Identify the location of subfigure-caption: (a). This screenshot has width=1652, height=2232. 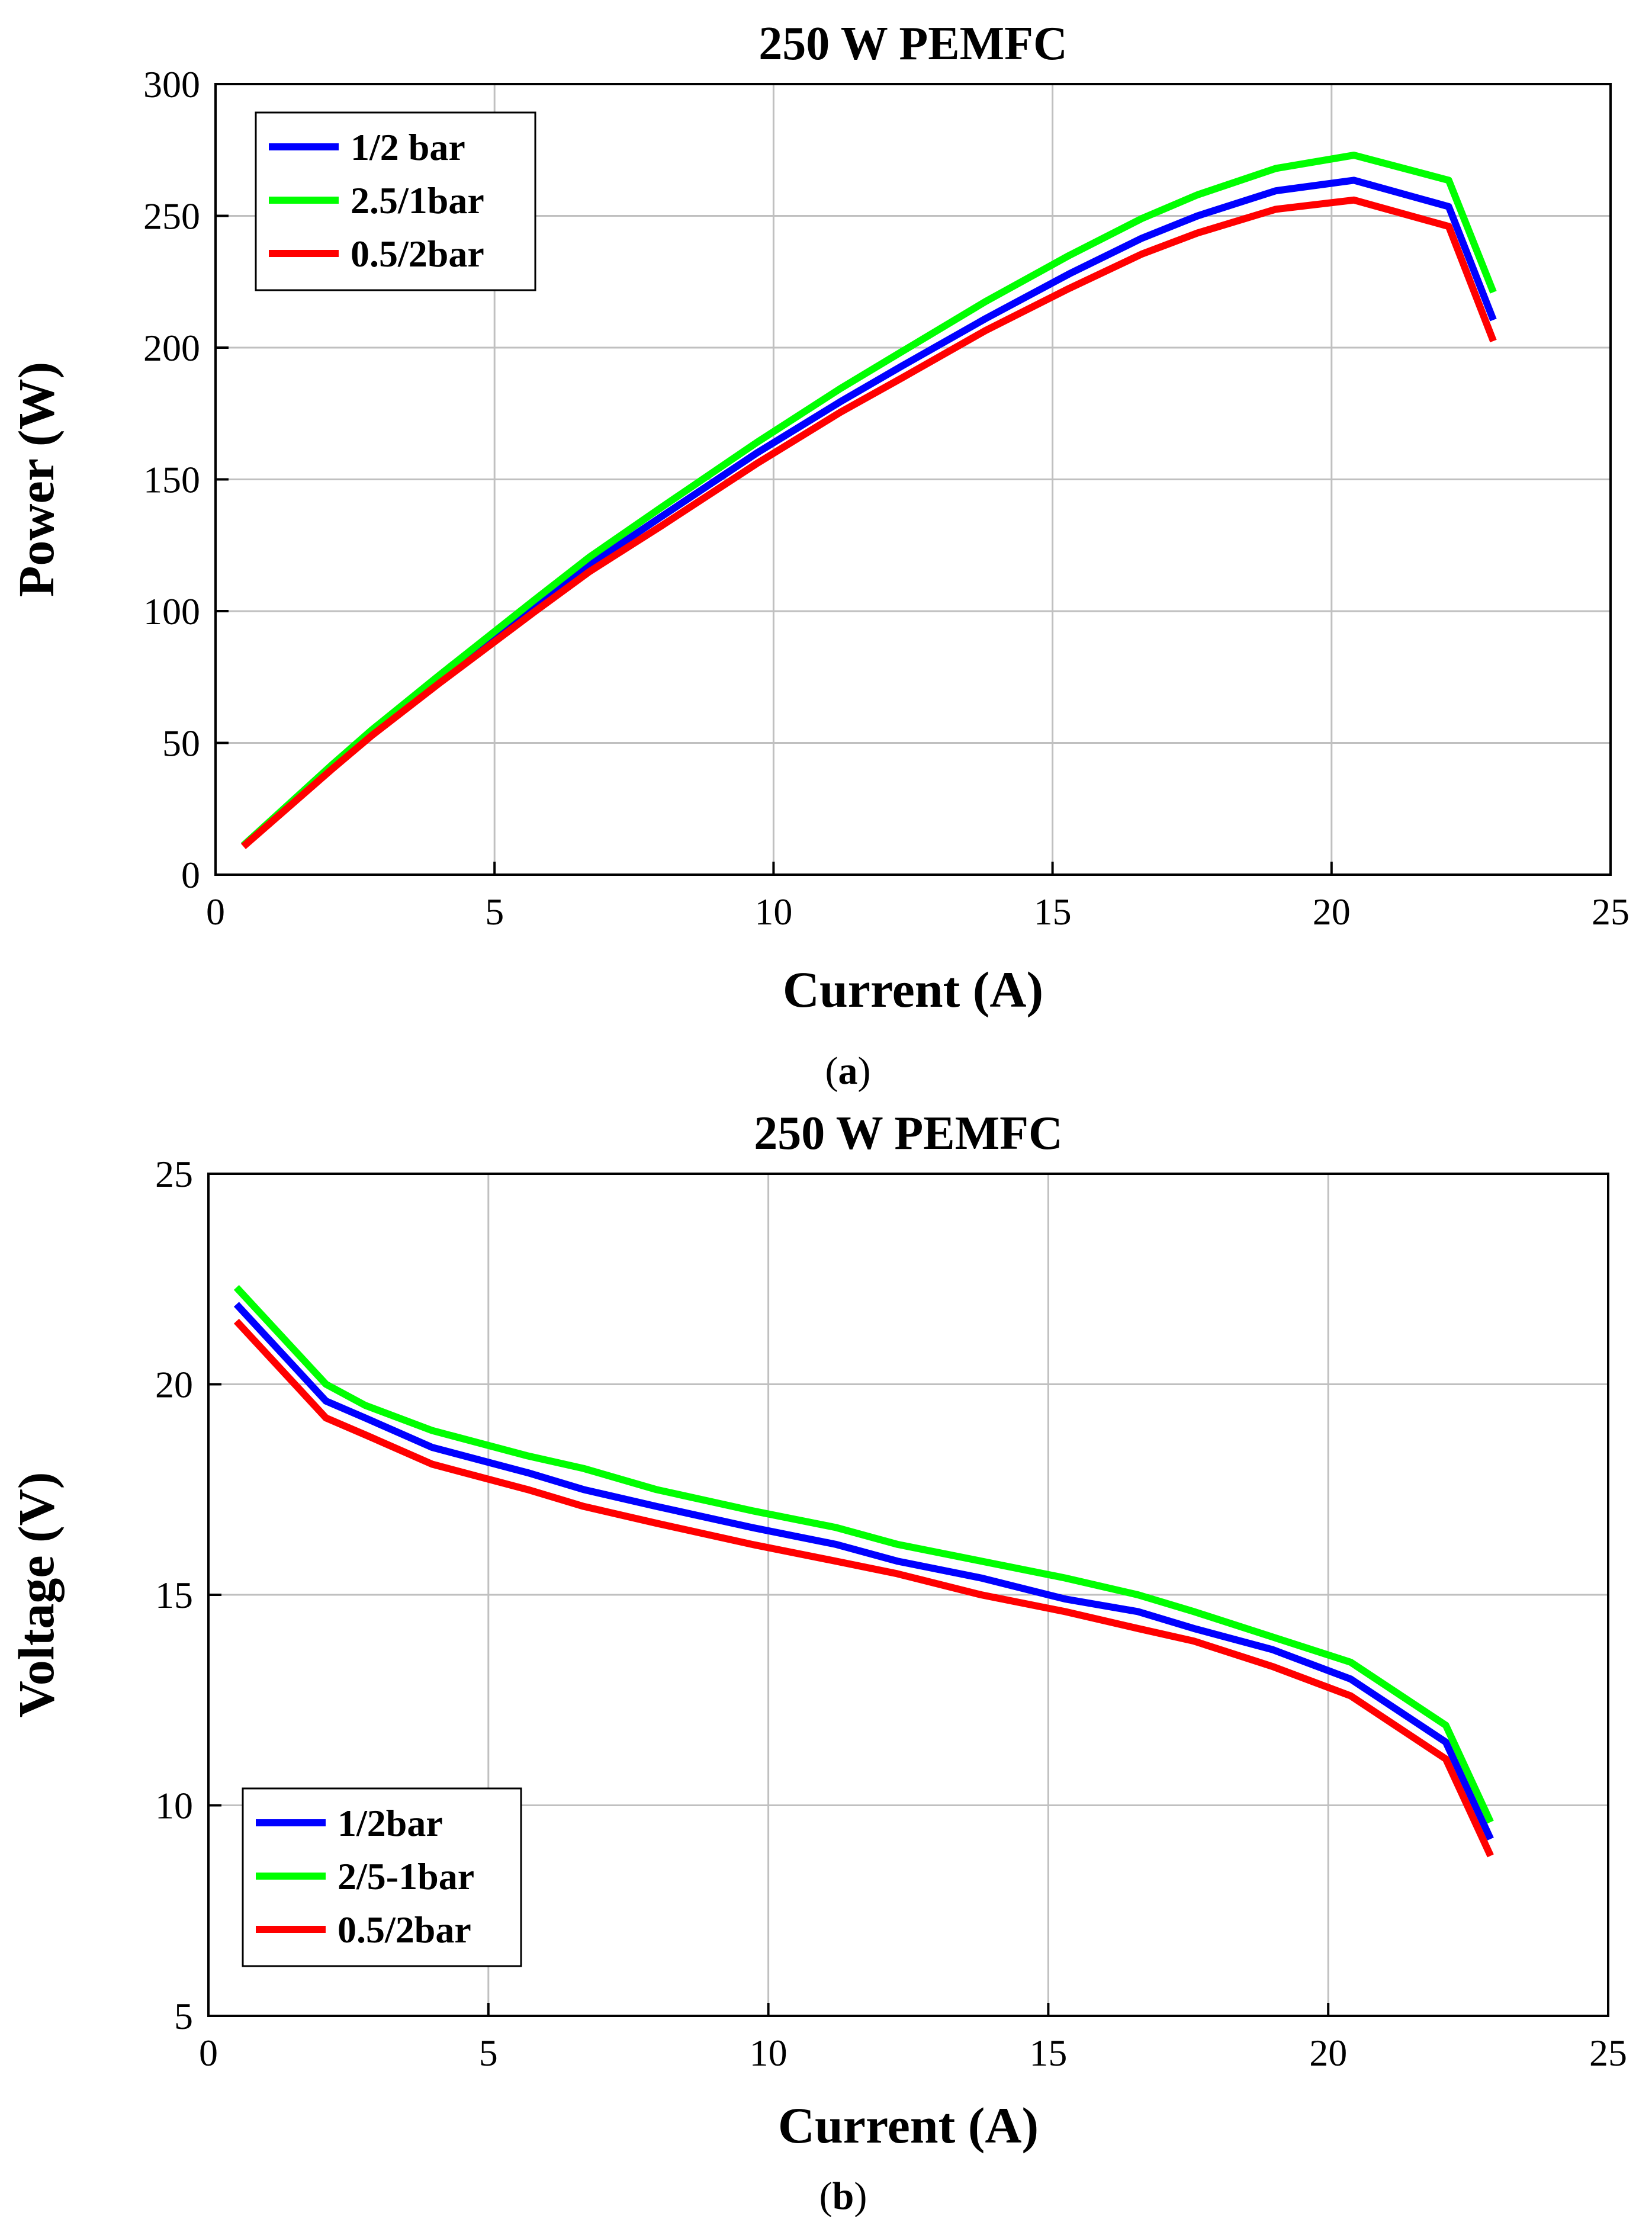
(848, 1071).